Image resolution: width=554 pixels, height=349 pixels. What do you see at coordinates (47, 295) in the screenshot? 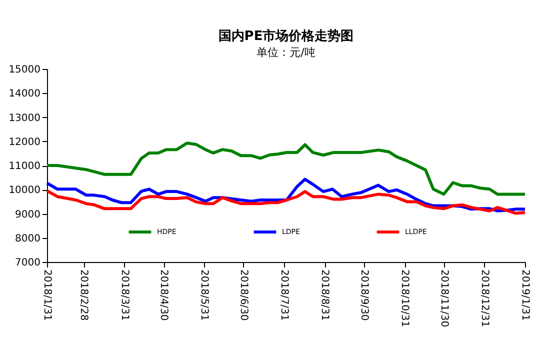
I see `x-tick-label: 2018/1/31` at bounding box center [47, 295].